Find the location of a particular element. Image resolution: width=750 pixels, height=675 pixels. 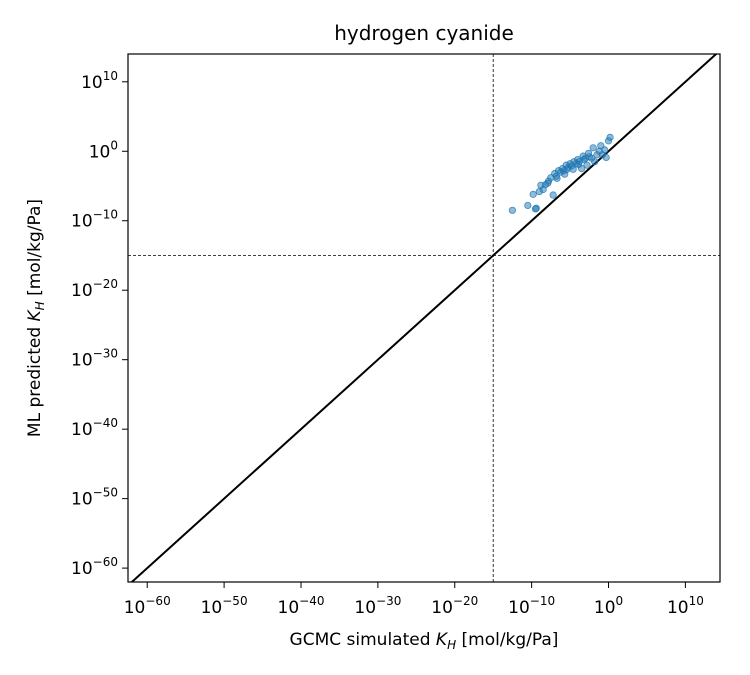

y-tick-label: 10−40 is located at coordinates (94, 428).